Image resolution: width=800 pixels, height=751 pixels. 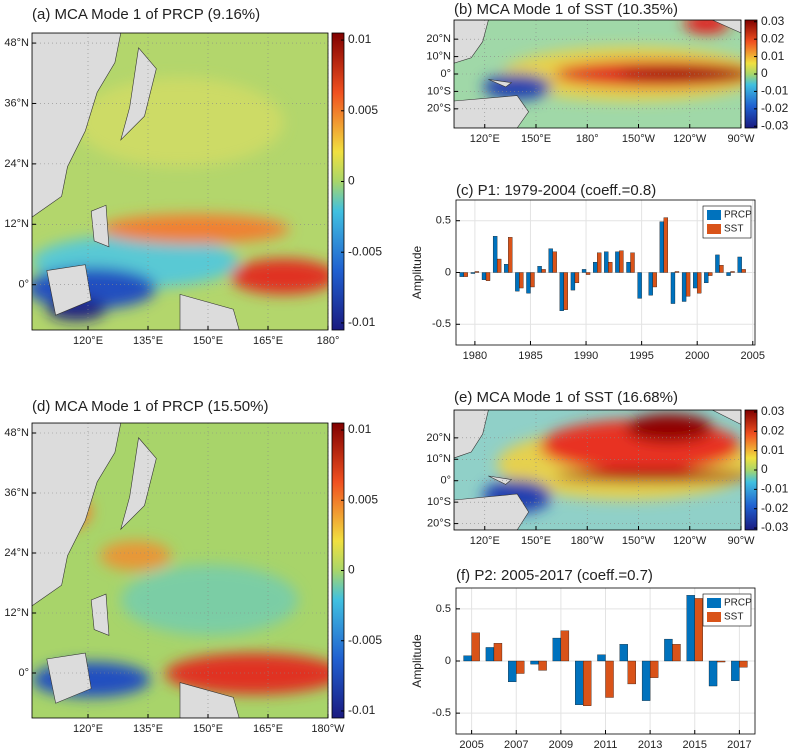 I want to click on chart-title: (f) P2: 2005-2017 (coeff.=0.7), so click(x=554, y=575).